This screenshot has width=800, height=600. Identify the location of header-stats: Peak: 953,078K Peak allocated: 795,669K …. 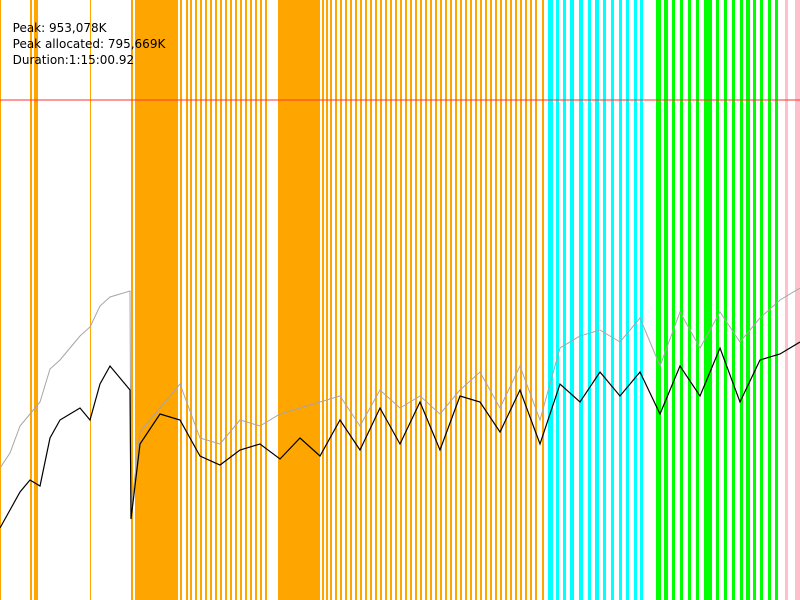
(92, 36).